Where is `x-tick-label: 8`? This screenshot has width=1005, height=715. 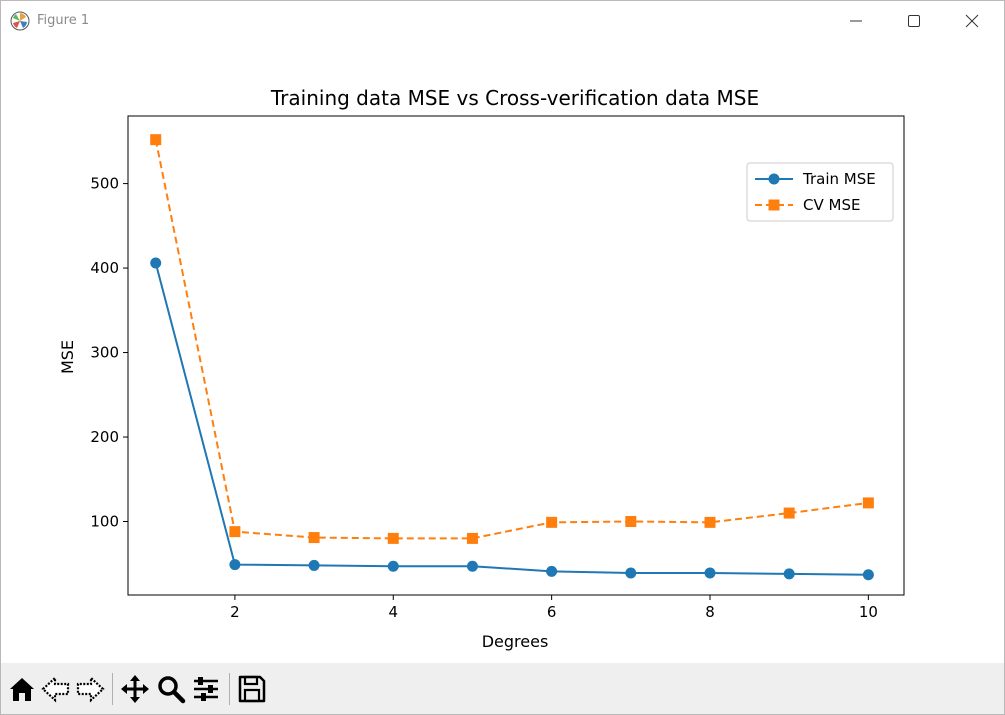
x-tick-label: 8 is located at coordinates (710, 612).